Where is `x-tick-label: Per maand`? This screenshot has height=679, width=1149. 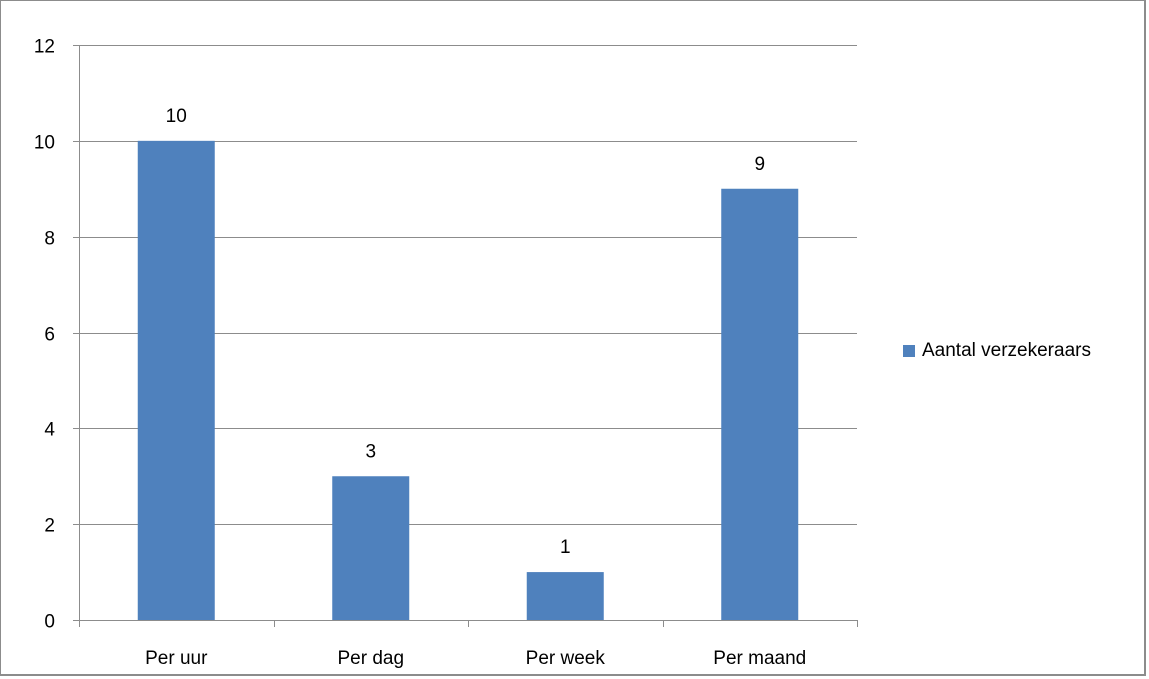 x-tick-label: Per maand is located at coordinates (759, 658).